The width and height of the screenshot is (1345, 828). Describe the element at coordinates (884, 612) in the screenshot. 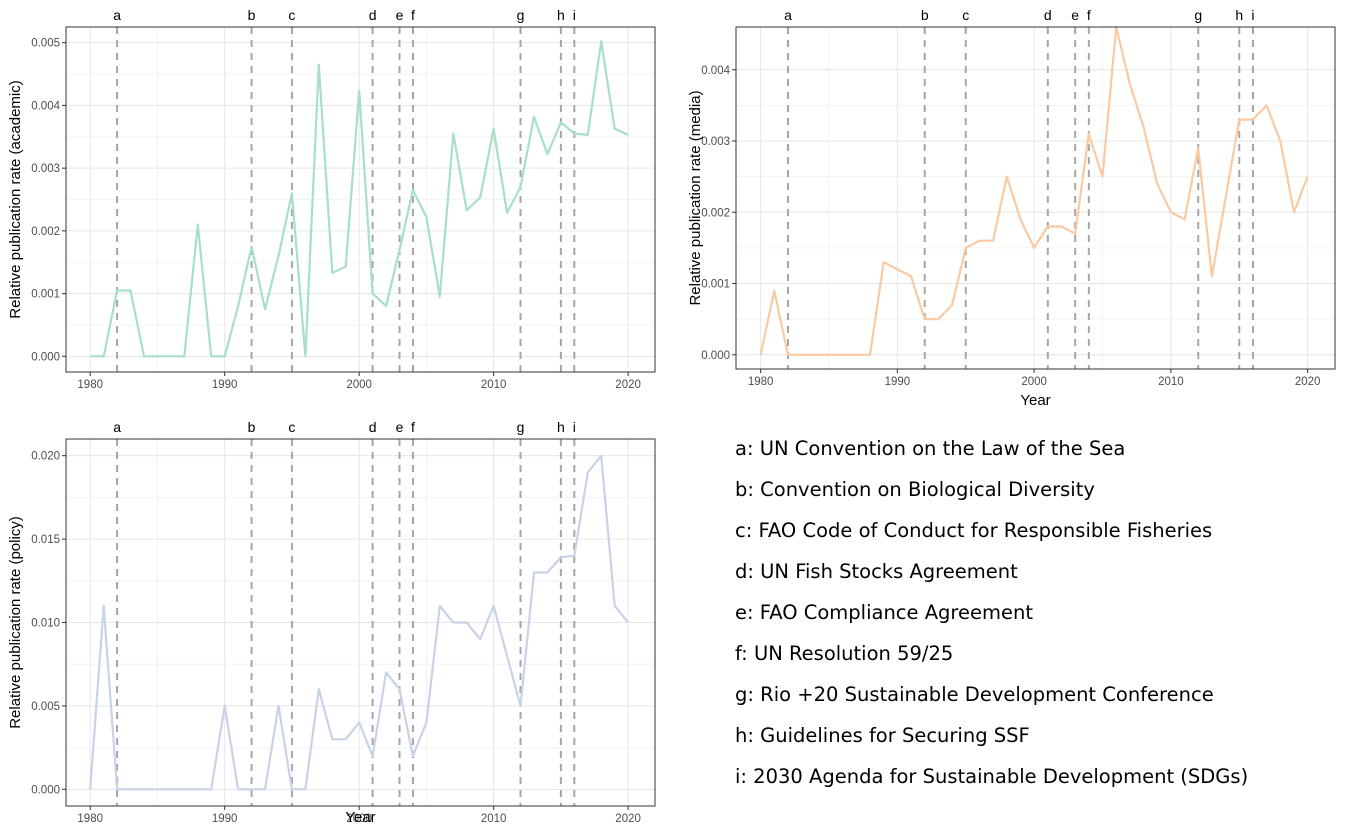

I see `legend-item-e: e: FAO Compliance Agreement` at that location.